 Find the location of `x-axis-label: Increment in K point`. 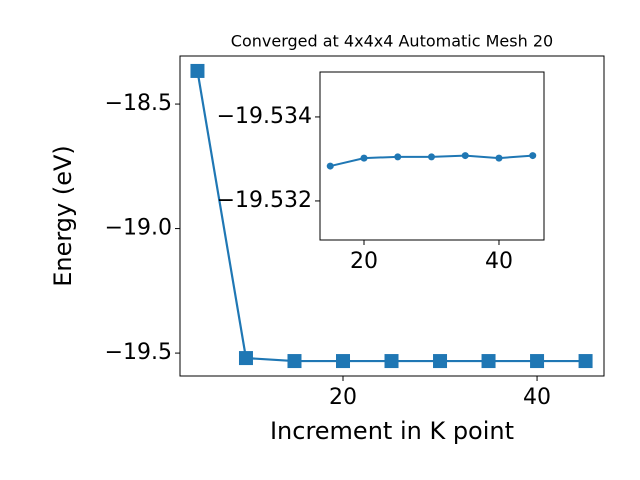

x-axis-label: Increment in K point is located at coordinates (392, 431).